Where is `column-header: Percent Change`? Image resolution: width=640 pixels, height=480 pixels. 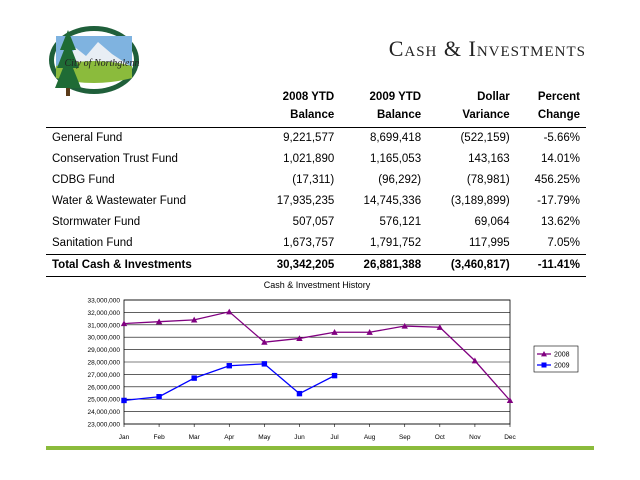 column-header: Percent Change is located at coordinates (550, 108).